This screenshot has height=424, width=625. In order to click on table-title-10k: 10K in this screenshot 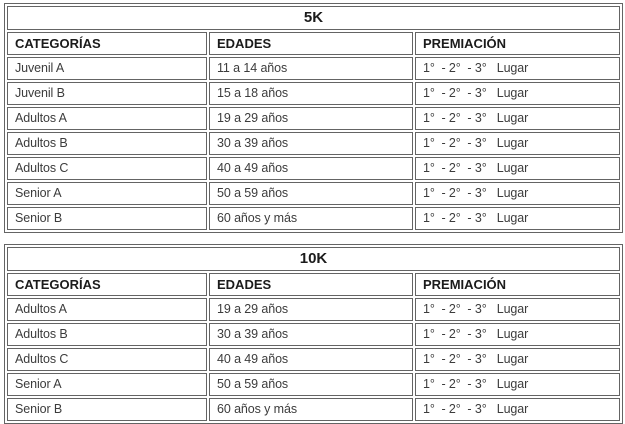, I will do `click(314, 259)`.